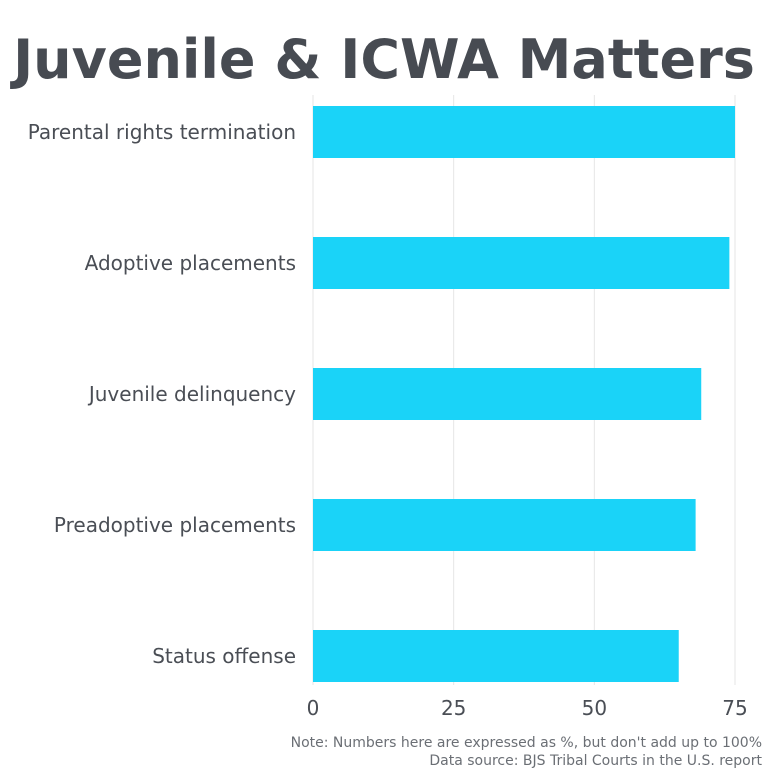 The height and width of the screenshot is (768, 768). What do you see at coordinates (507, 394) in the screenshot?
I see `bar-juvenile-delinquency` at bounding box center [507, 394].